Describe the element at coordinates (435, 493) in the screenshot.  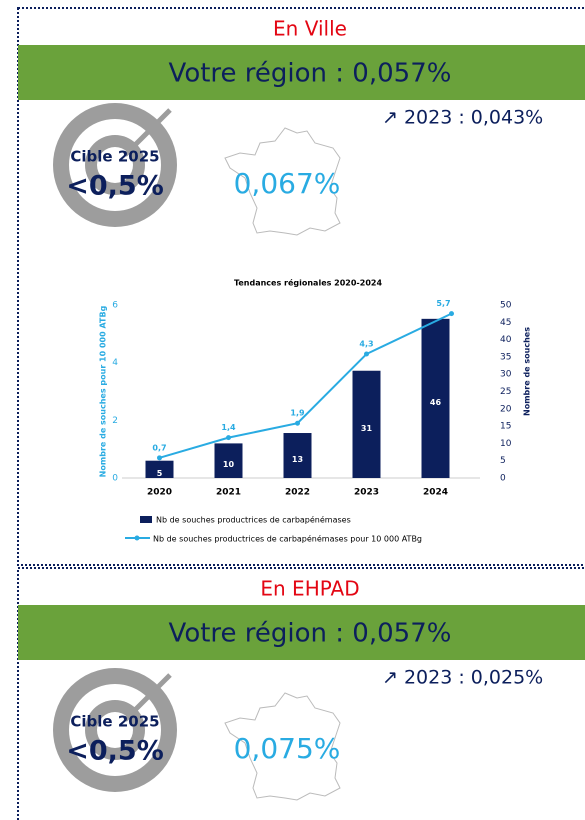
I see `x-tick-label: 2024` at that location.